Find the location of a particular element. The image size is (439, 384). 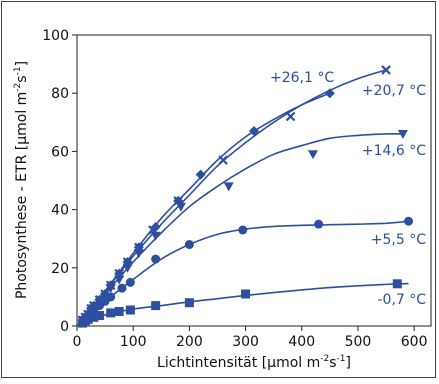

x-tick-label: 600 is located at coordinates (414, 342).